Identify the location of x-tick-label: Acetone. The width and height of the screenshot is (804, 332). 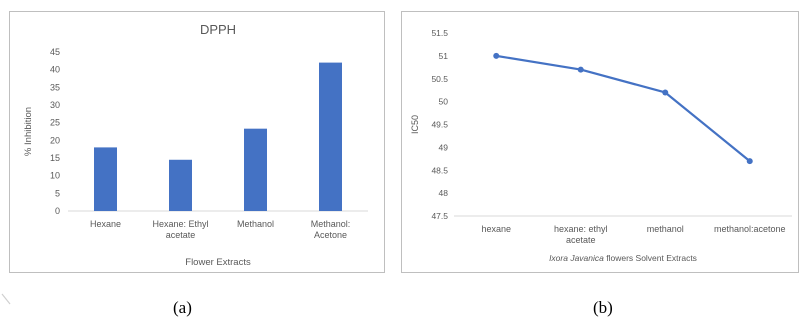
(330, 235).